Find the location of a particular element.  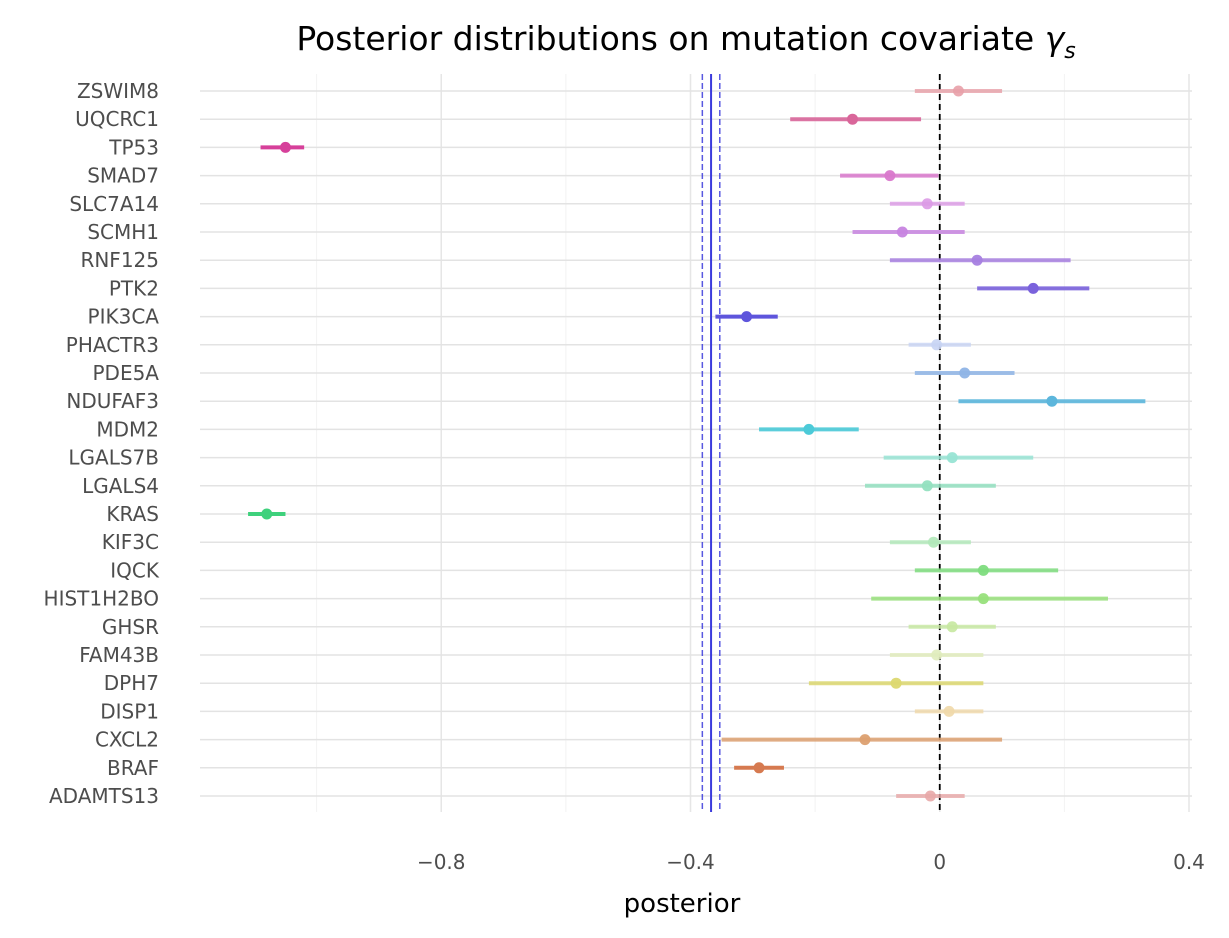

y-tick-label: ZSWIM8 is located at coordinates (118, 91).